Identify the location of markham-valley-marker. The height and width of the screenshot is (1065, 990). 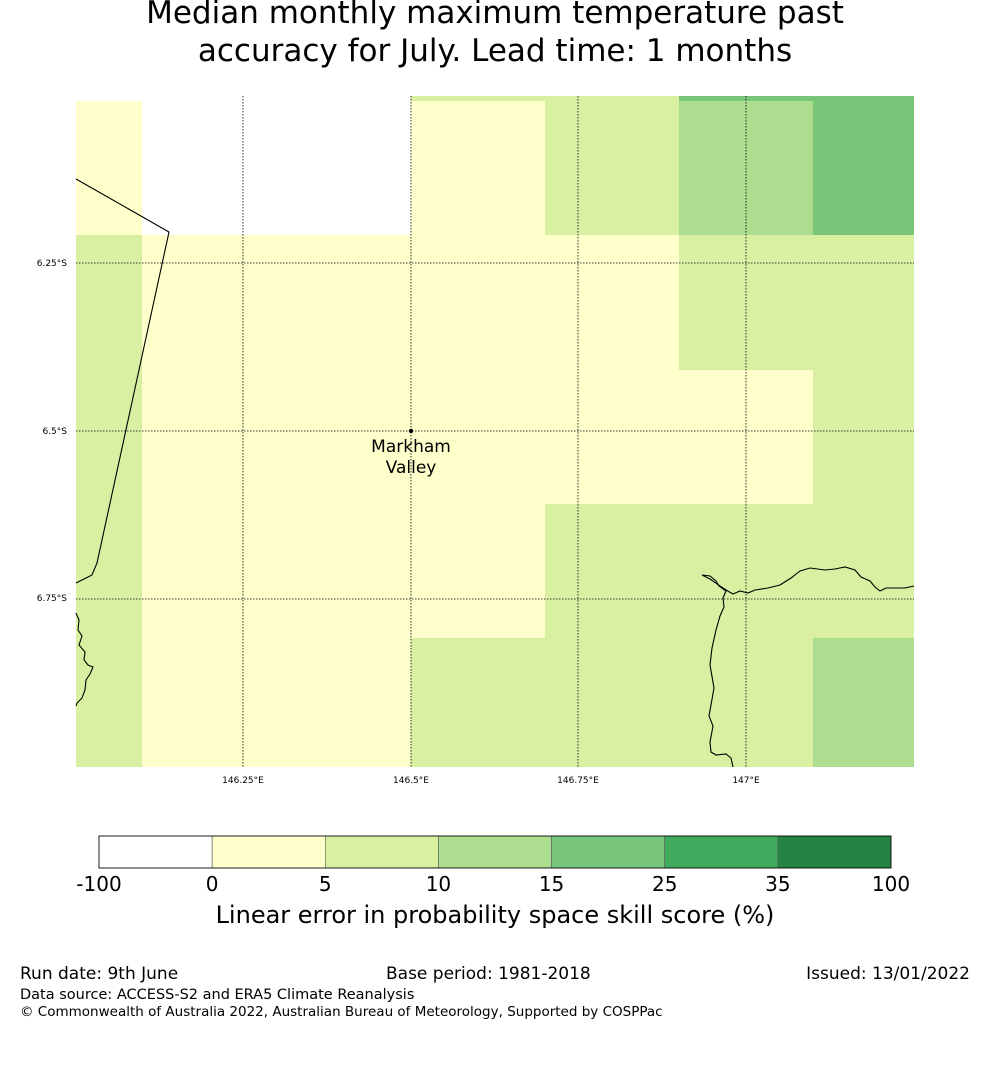
(411, 431).